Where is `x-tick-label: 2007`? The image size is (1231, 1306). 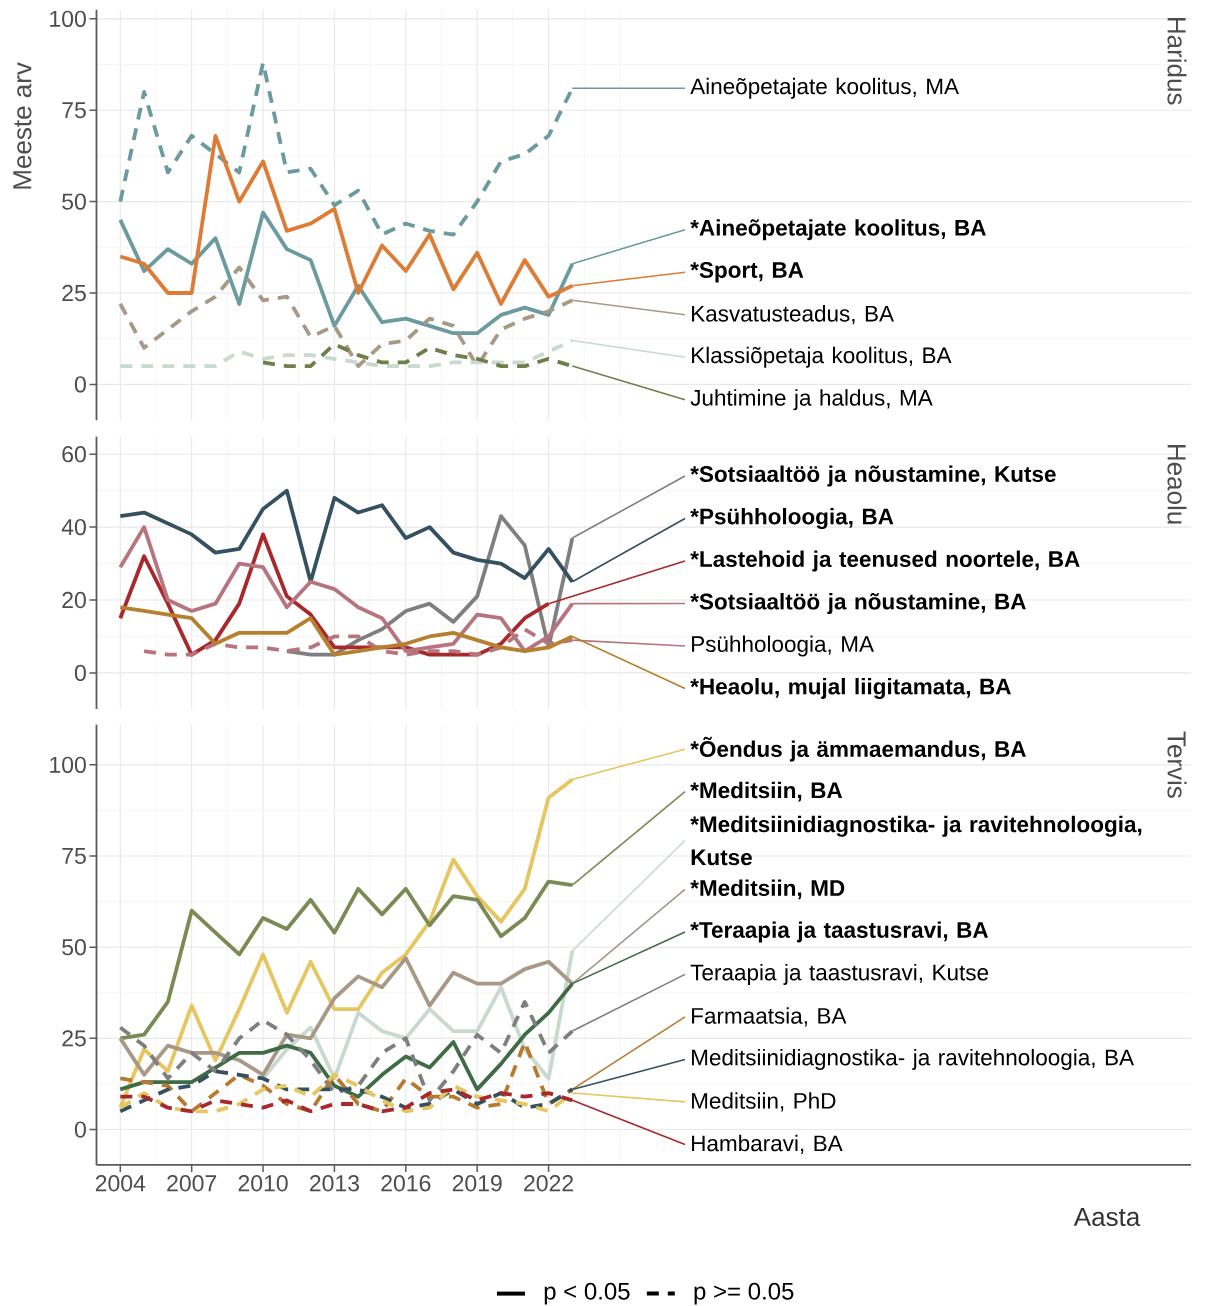
x-tick-label: 2007 is located at coordinates (192, 1183).